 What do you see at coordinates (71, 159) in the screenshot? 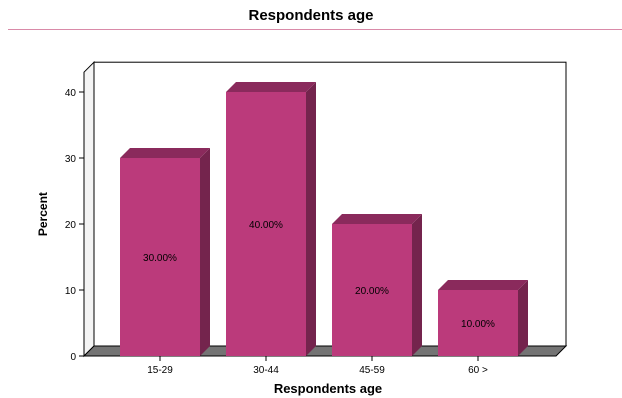
I see `y-tick-label: 30` at bounding box center [71, 159].